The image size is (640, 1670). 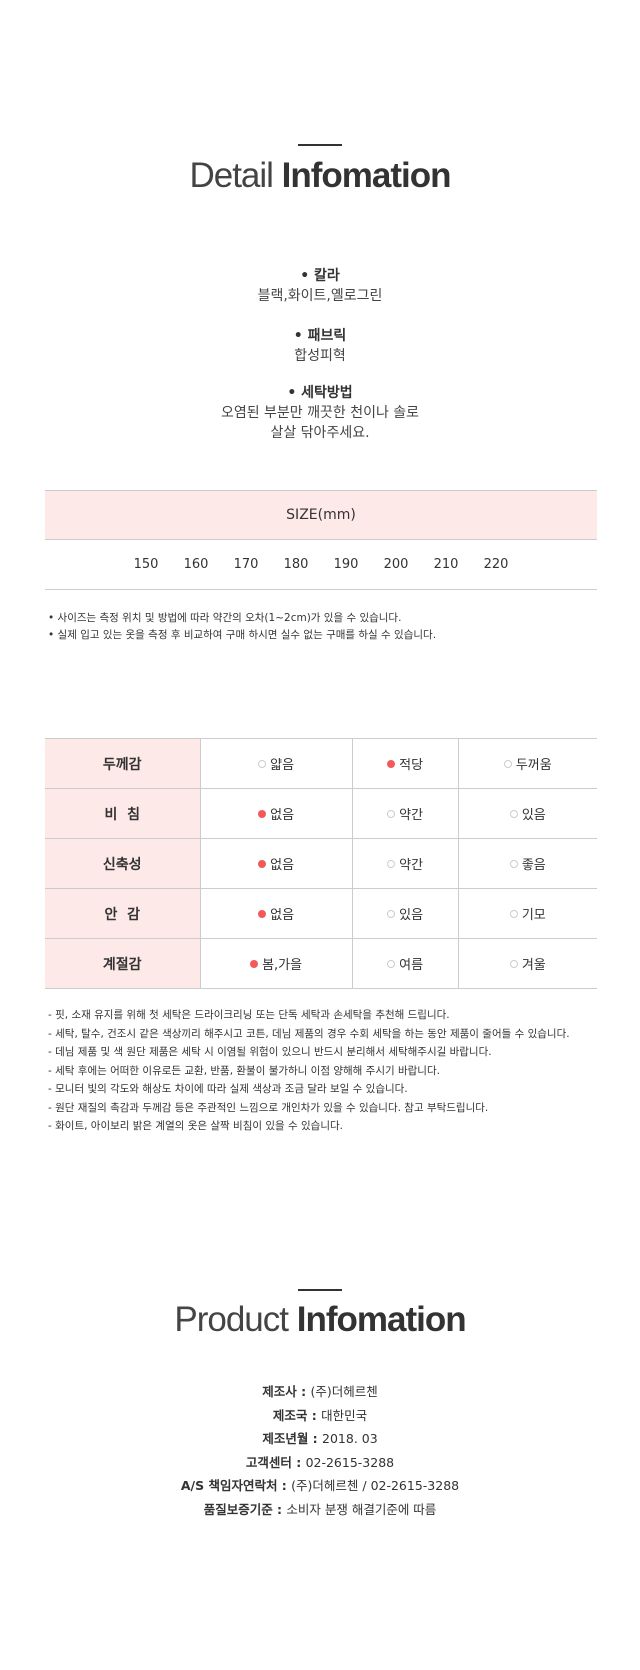 I want to click on info-row: 제조사 : (주)더헤르첸, so click(x=320, y=1391).